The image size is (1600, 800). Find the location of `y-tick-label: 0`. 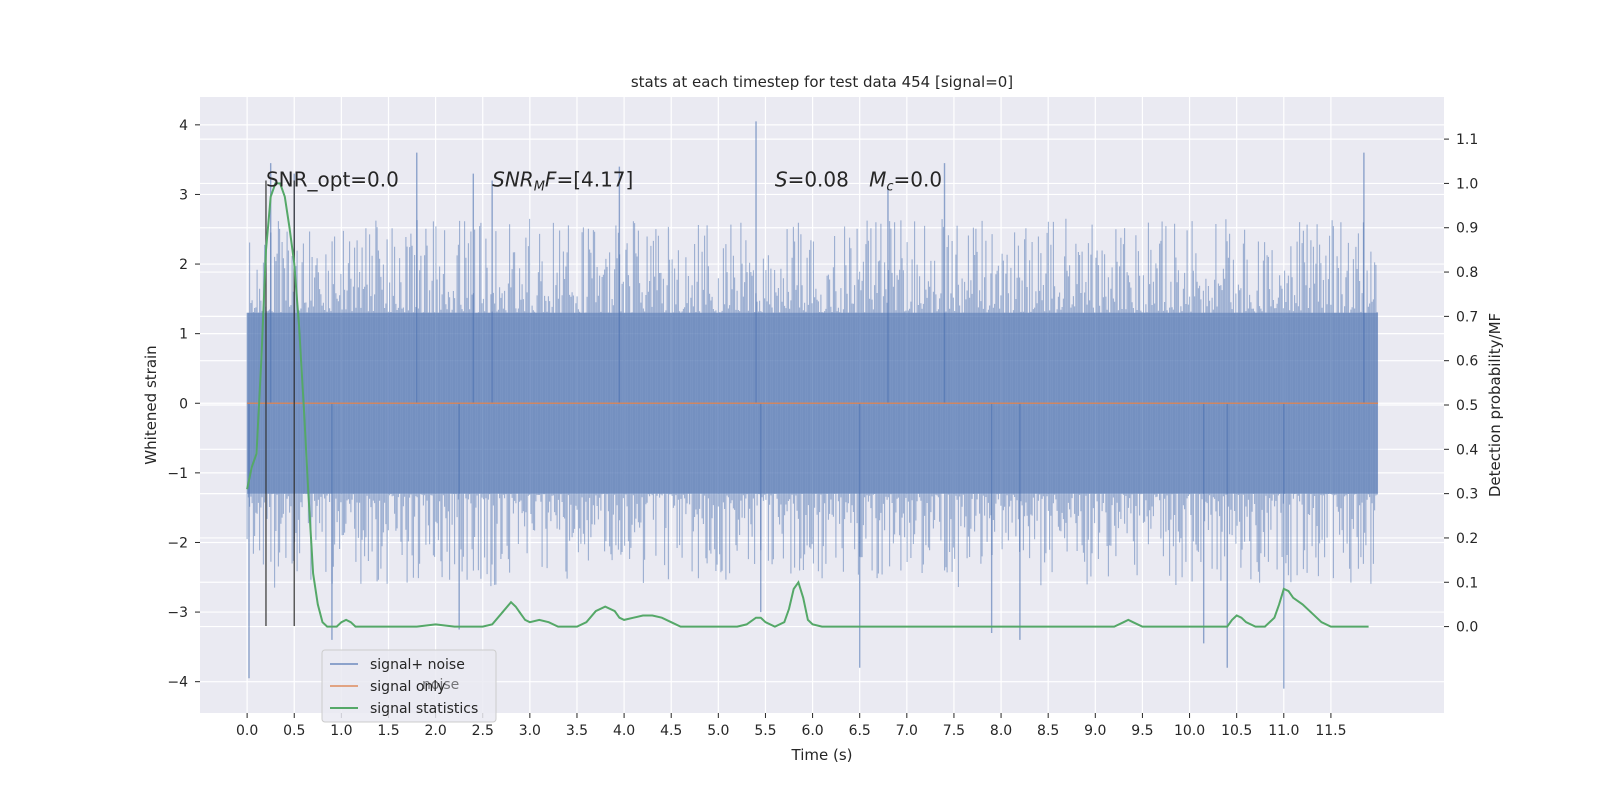

y-tick-label: 0 is located at coordinates (183, 404).